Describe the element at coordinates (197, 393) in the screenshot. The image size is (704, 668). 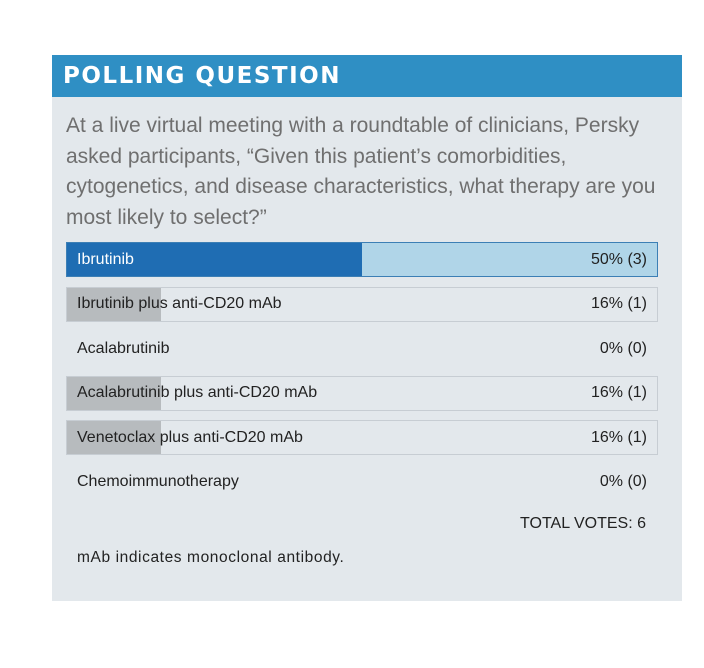
I see `poll-option-label: Acalabrutinib plus anti-CD20 mAb` at that location.